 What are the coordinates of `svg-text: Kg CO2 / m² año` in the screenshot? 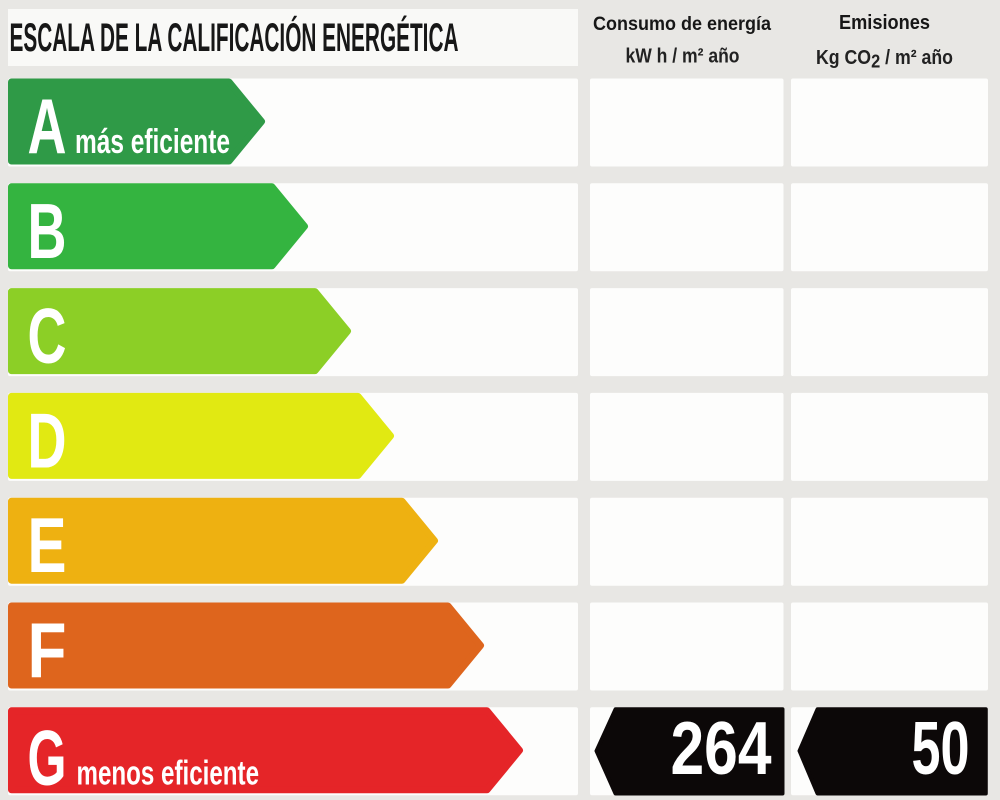 It's located at (884, 59).